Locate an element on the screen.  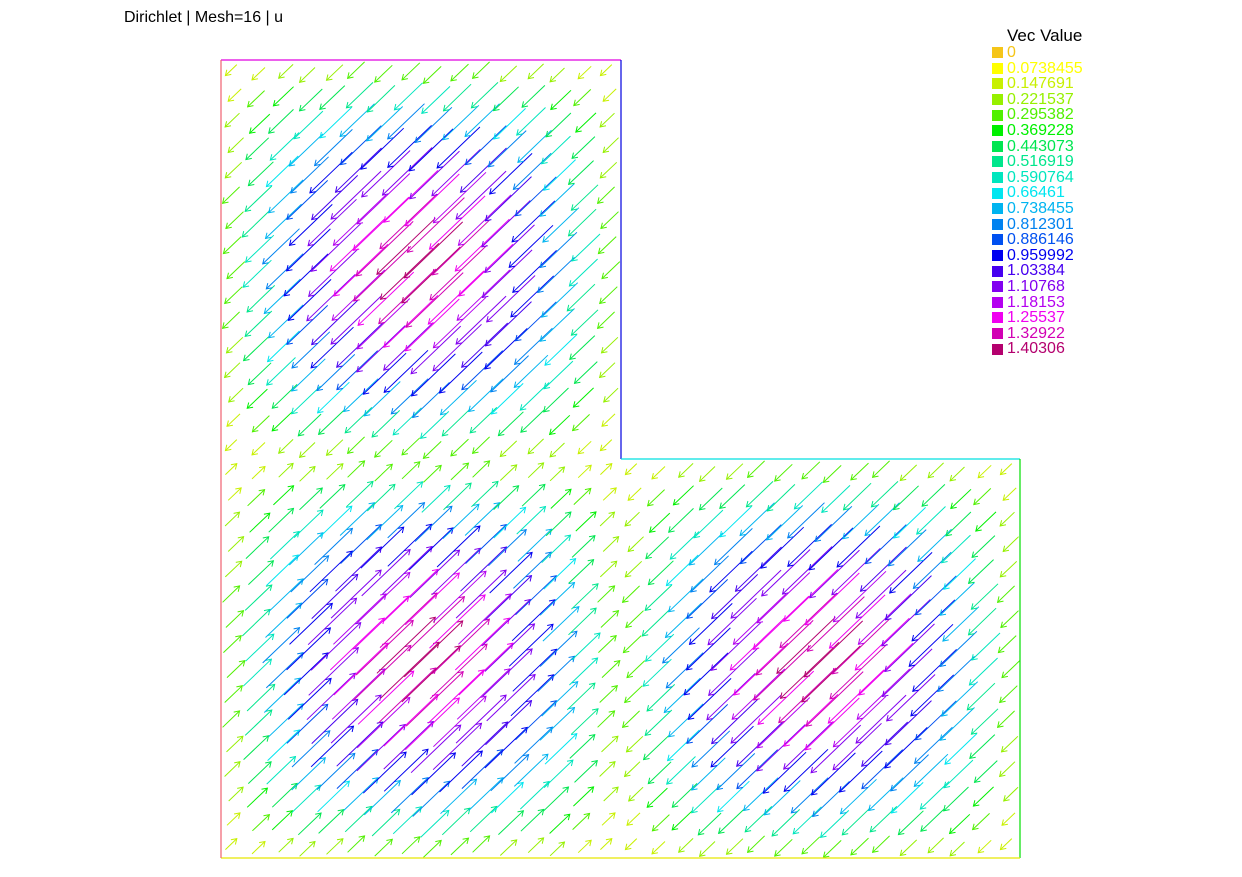
legend-label: 0.147691 is located at coordinates (1040, 84).